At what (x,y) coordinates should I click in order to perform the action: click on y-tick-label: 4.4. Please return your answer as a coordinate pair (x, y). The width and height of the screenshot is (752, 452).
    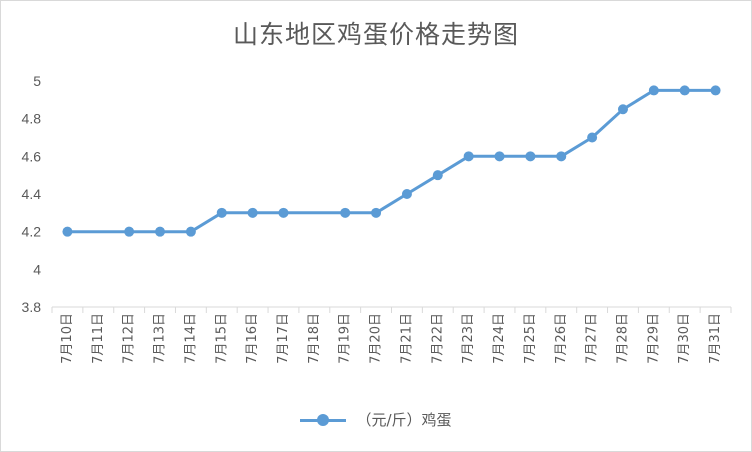
    Looking at the image, I should click on (32, 194).